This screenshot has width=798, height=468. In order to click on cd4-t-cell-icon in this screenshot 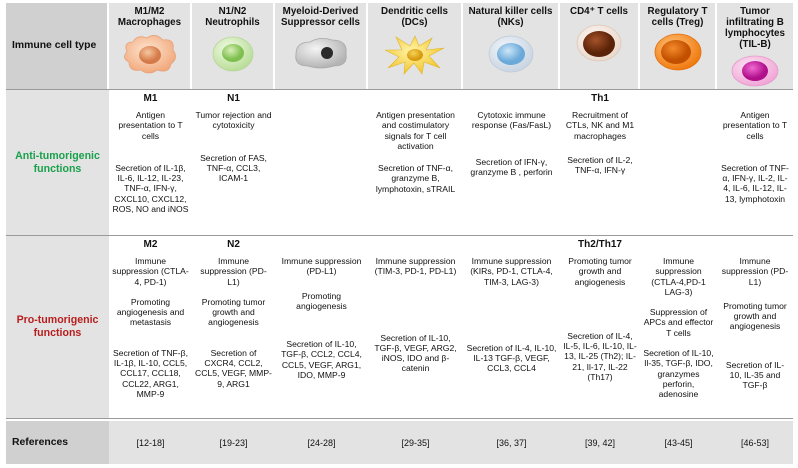, I will do `click(599, 43)`.